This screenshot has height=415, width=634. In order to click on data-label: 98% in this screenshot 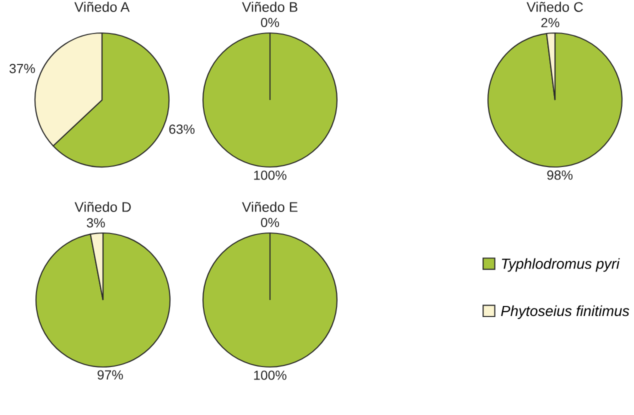, I will do `click(560, 175)`.